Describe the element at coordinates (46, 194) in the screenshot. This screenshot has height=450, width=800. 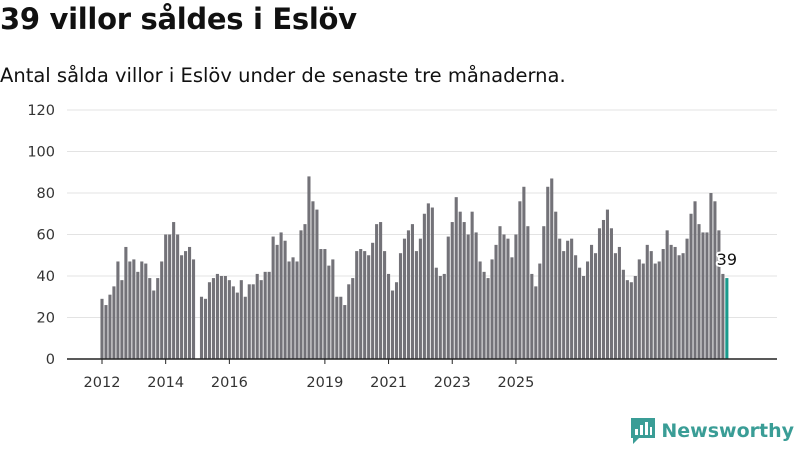
I see `y-tick-label: 80` at that location.